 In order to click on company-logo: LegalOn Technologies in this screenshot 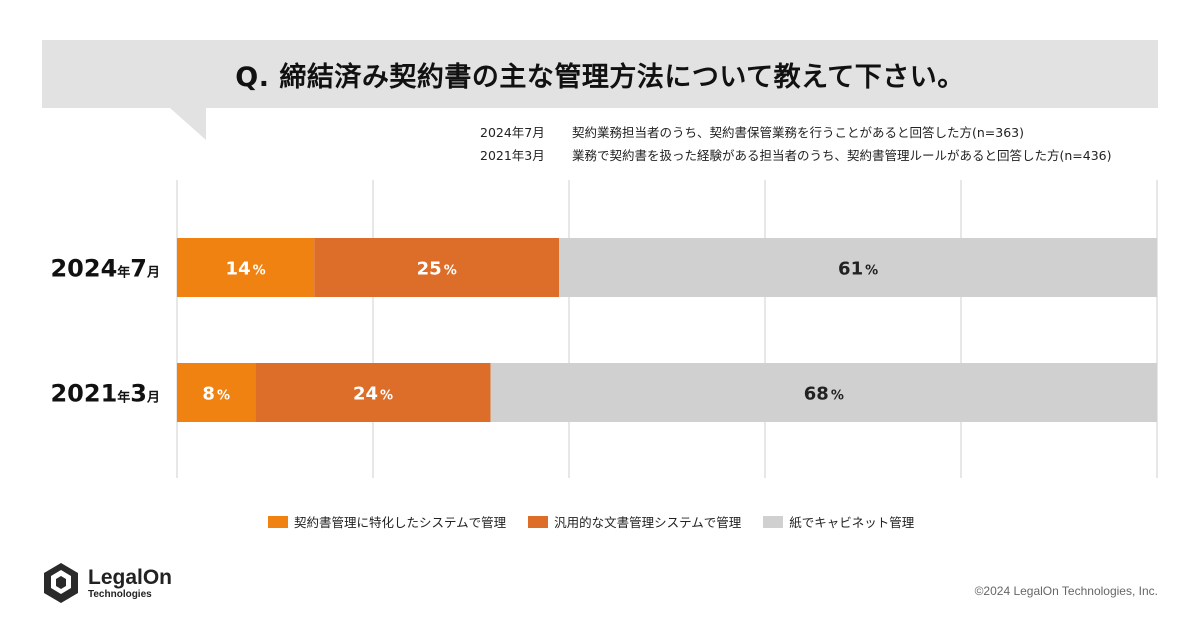, I will do `click(107, 583)`.